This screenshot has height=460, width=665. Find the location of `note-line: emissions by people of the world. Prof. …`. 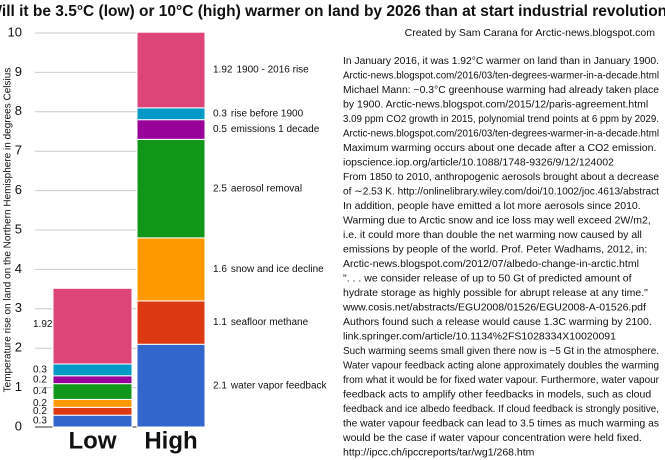

note-line: emissions by people of the world. Prof. … is located at coordinates (495, 249).